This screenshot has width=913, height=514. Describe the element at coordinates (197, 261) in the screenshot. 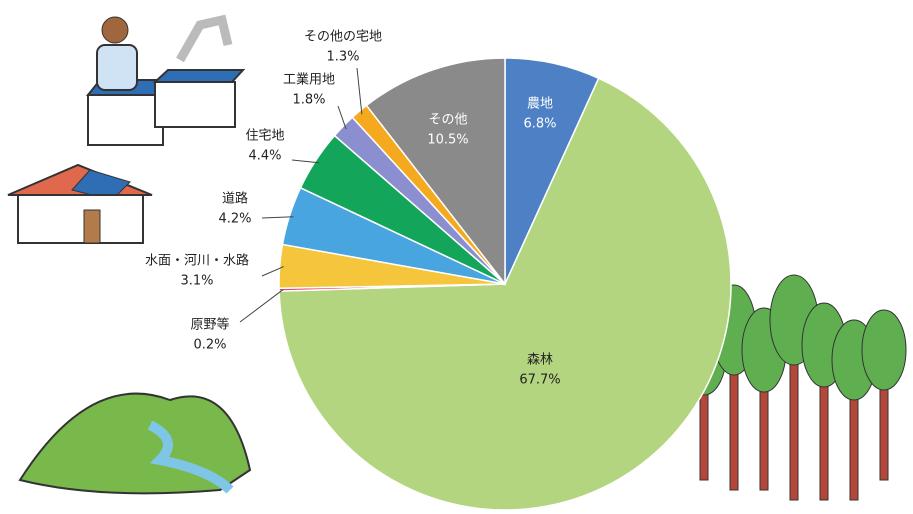

I see `slice-label: 水面・河川・水路` at that location.